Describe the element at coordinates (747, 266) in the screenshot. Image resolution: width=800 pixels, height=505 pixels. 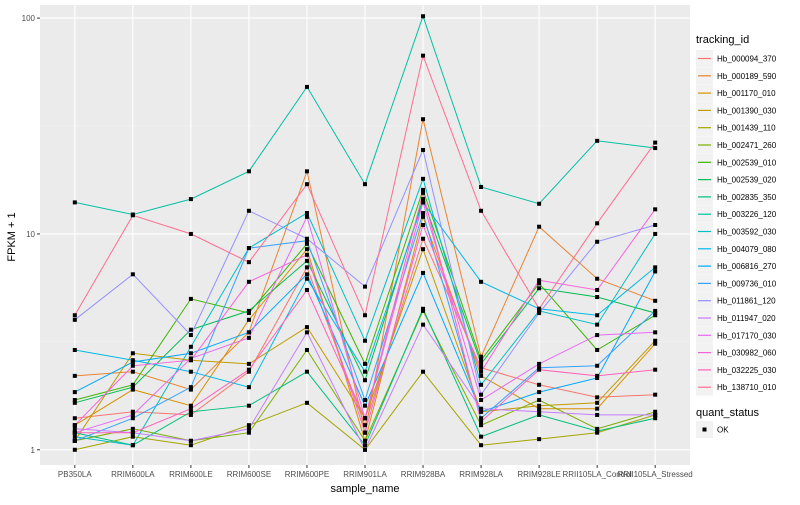
I see `legend-label: Hb_006816_270` at that location.